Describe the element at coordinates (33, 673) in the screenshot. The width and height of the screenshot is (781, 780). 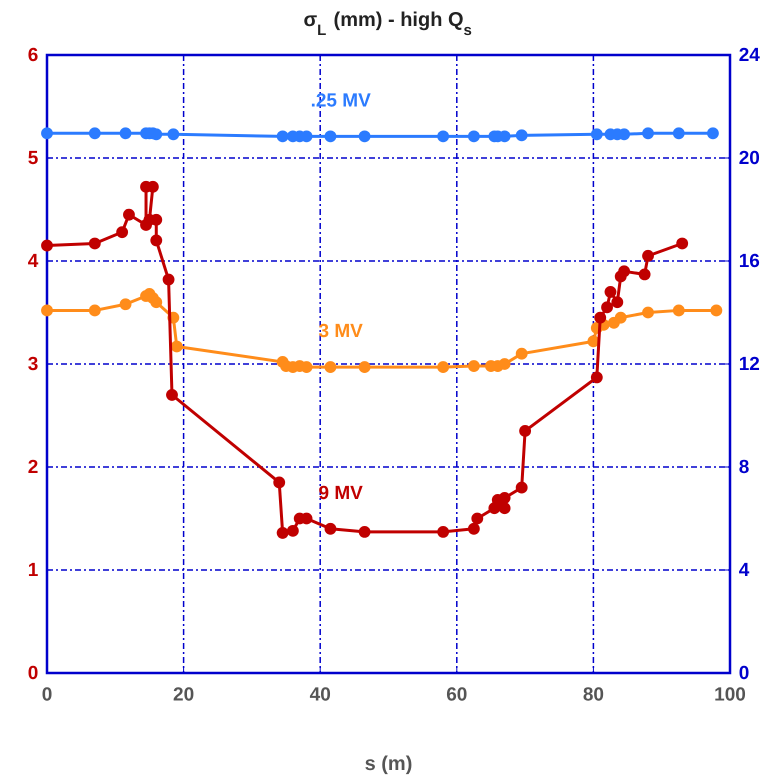
I see `y-tick-label: 0` at that location.